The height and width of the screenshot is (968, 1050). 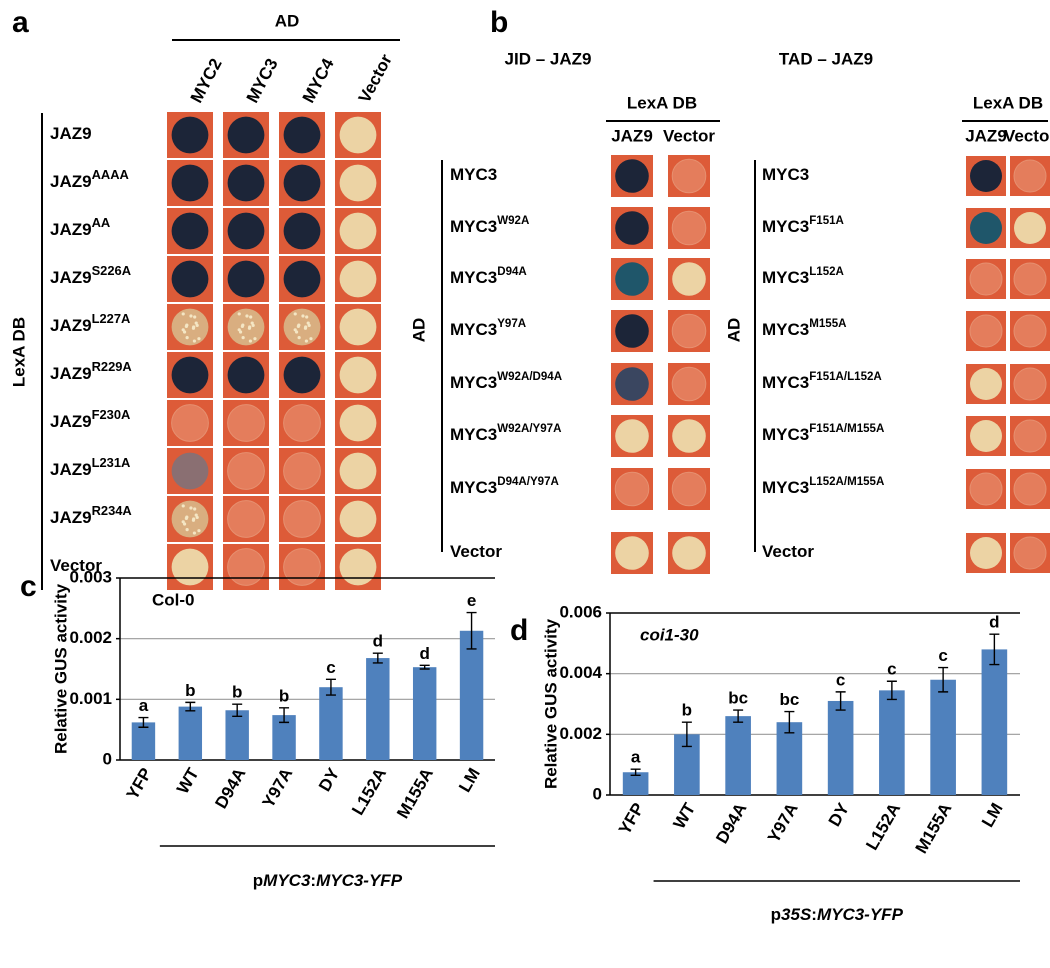 What do you see at coordinates (318, 80) in the screenshot?
I see `column-label: MYC4` at bounding box center [318, 80].